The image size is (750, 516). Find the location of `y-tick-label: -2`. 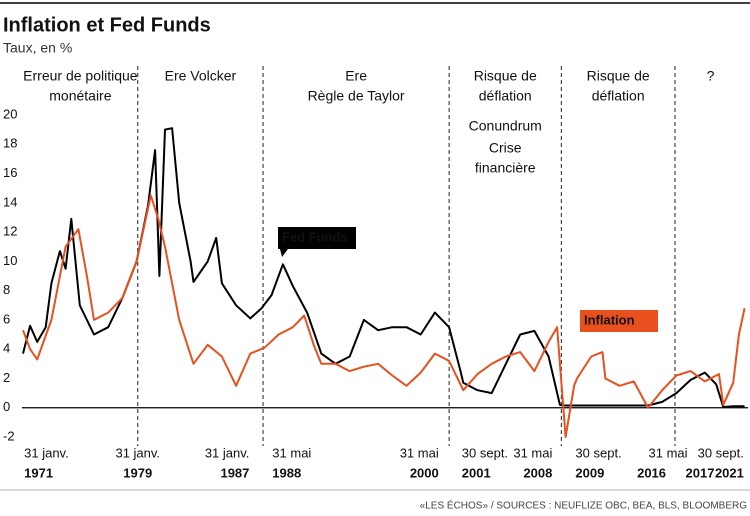

y-tick-label: -2 is located at coordinates (9, 435).